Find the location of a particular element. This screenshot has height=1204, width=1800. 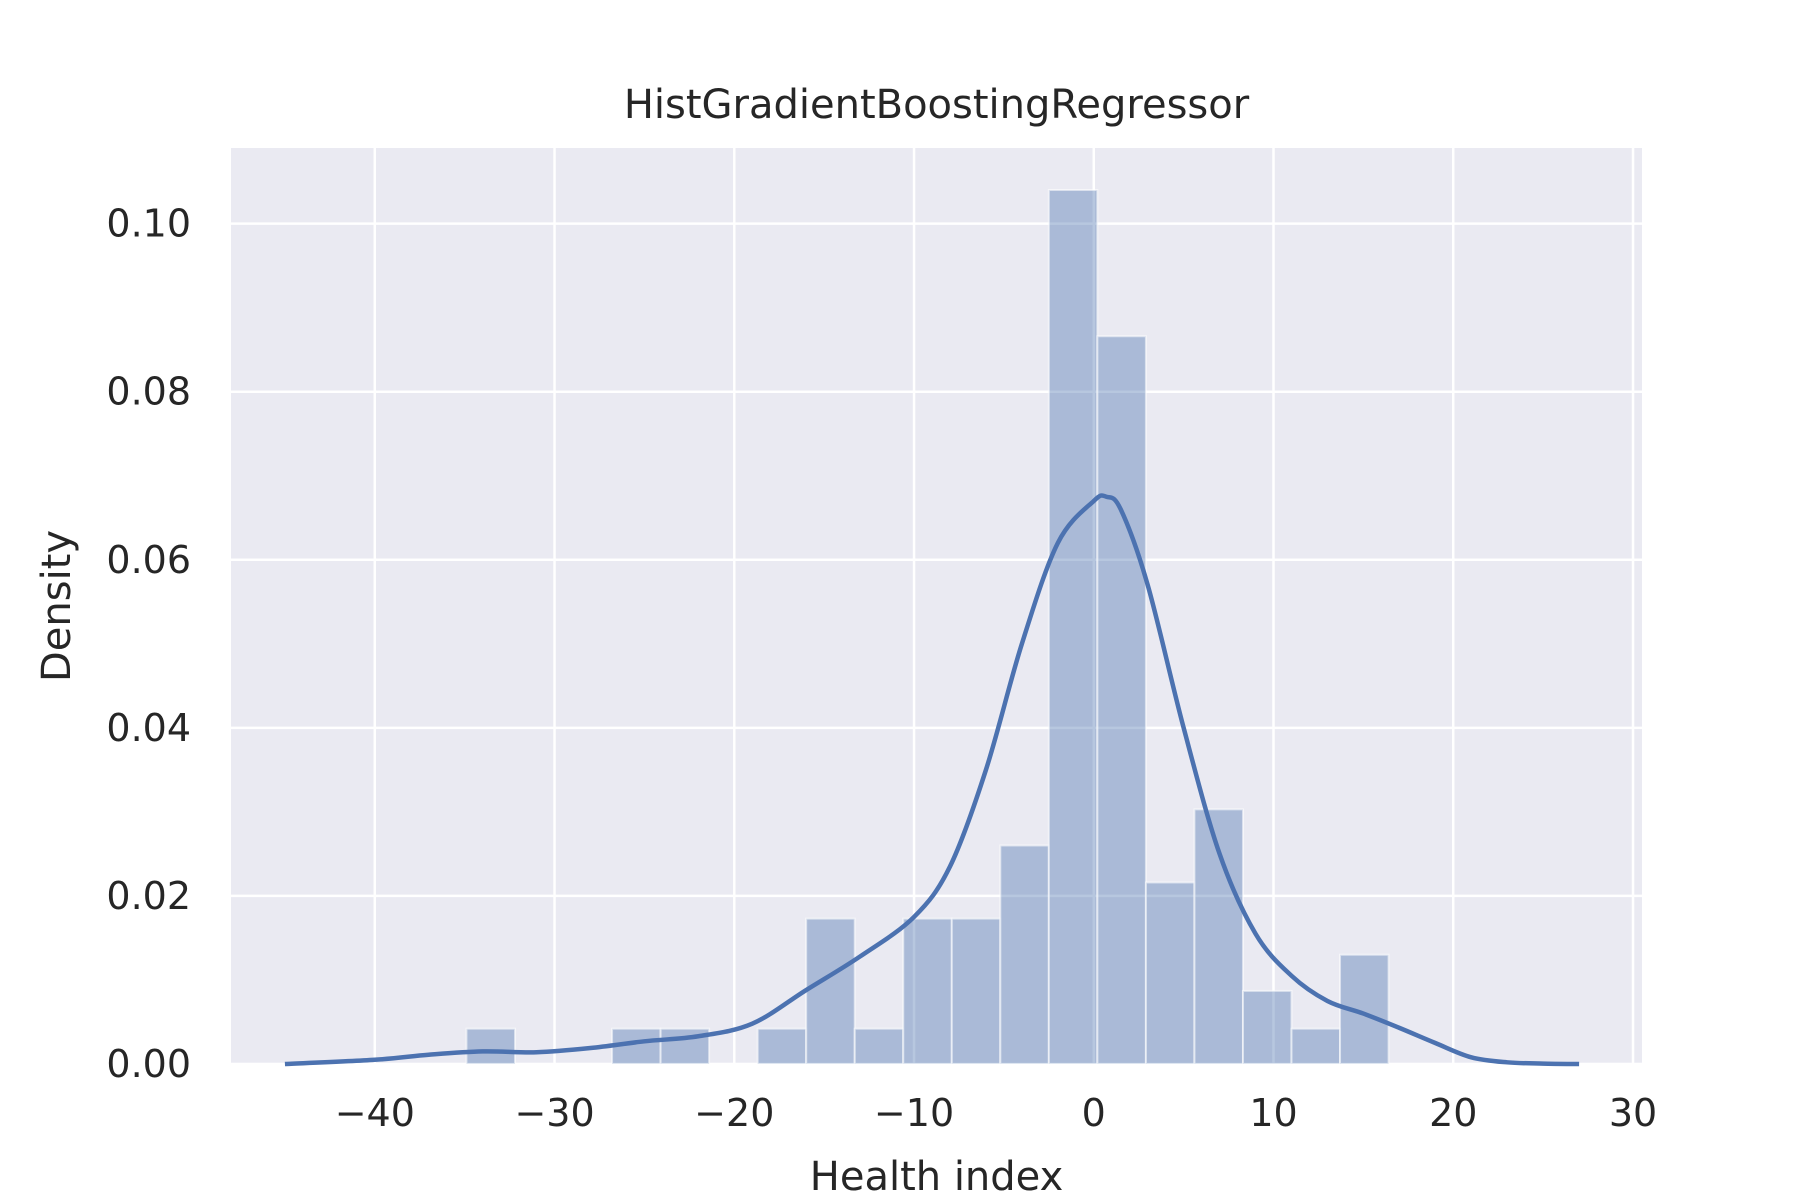

y-tick-label: 0.06 is located at coordinates (148, 560).